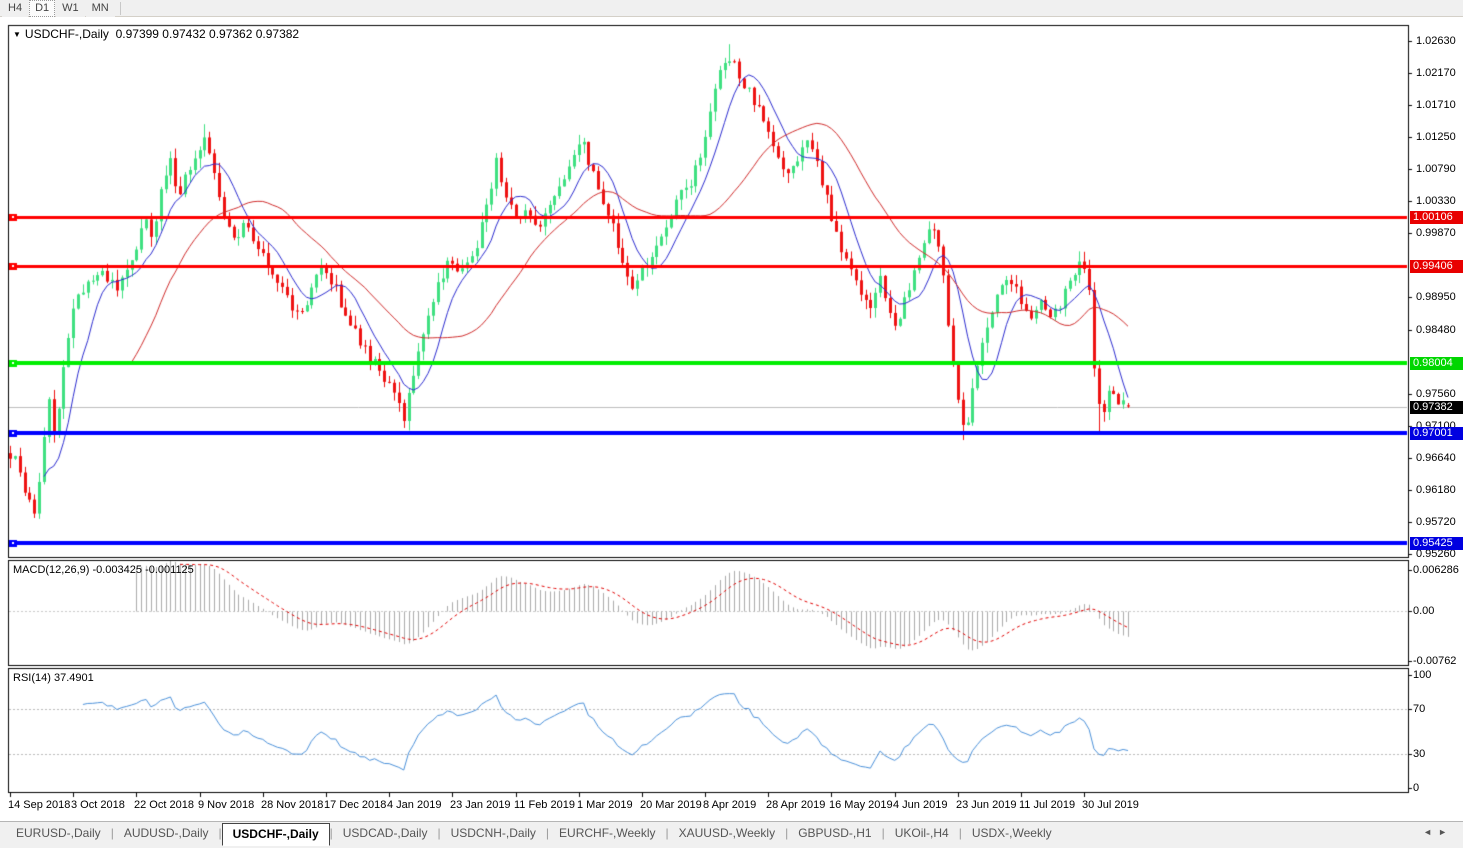  I want to click on date-axis-label: 4 Jun 2019, so click(920, 805).